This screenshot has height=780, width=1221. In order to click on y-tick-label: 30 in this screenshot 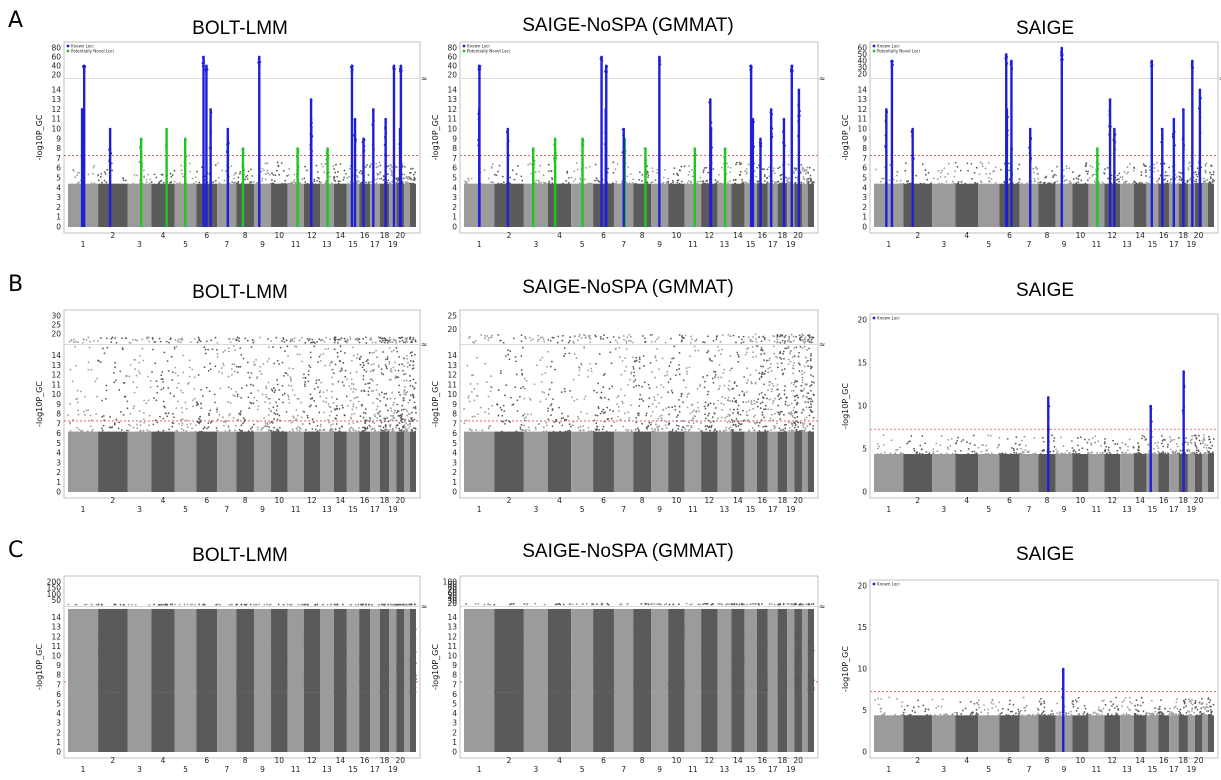, I will do `click(862, 67)`.